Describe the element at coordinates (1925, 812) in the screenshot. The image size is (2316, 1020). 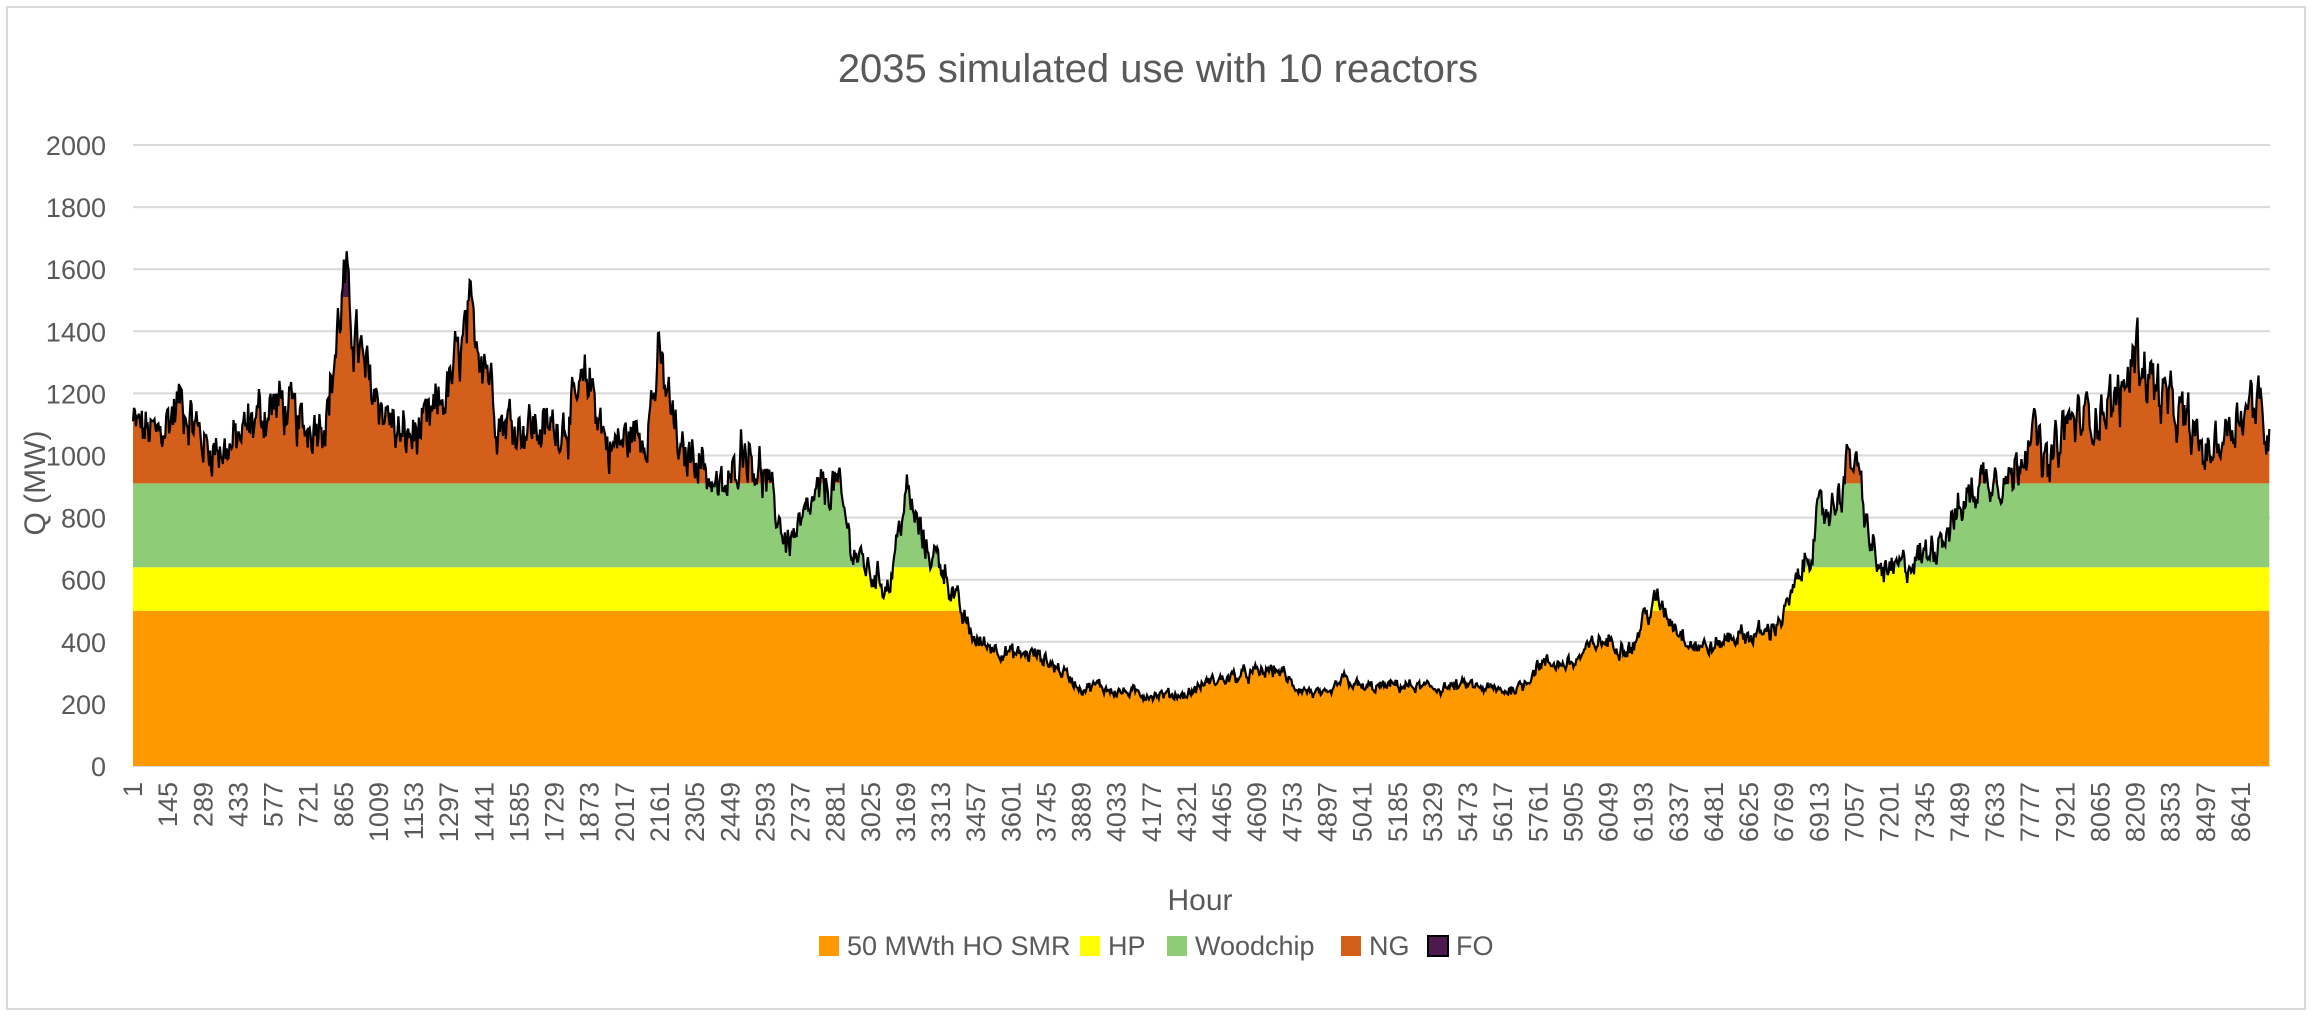
I see `x-tick-label: 7345` at that location.